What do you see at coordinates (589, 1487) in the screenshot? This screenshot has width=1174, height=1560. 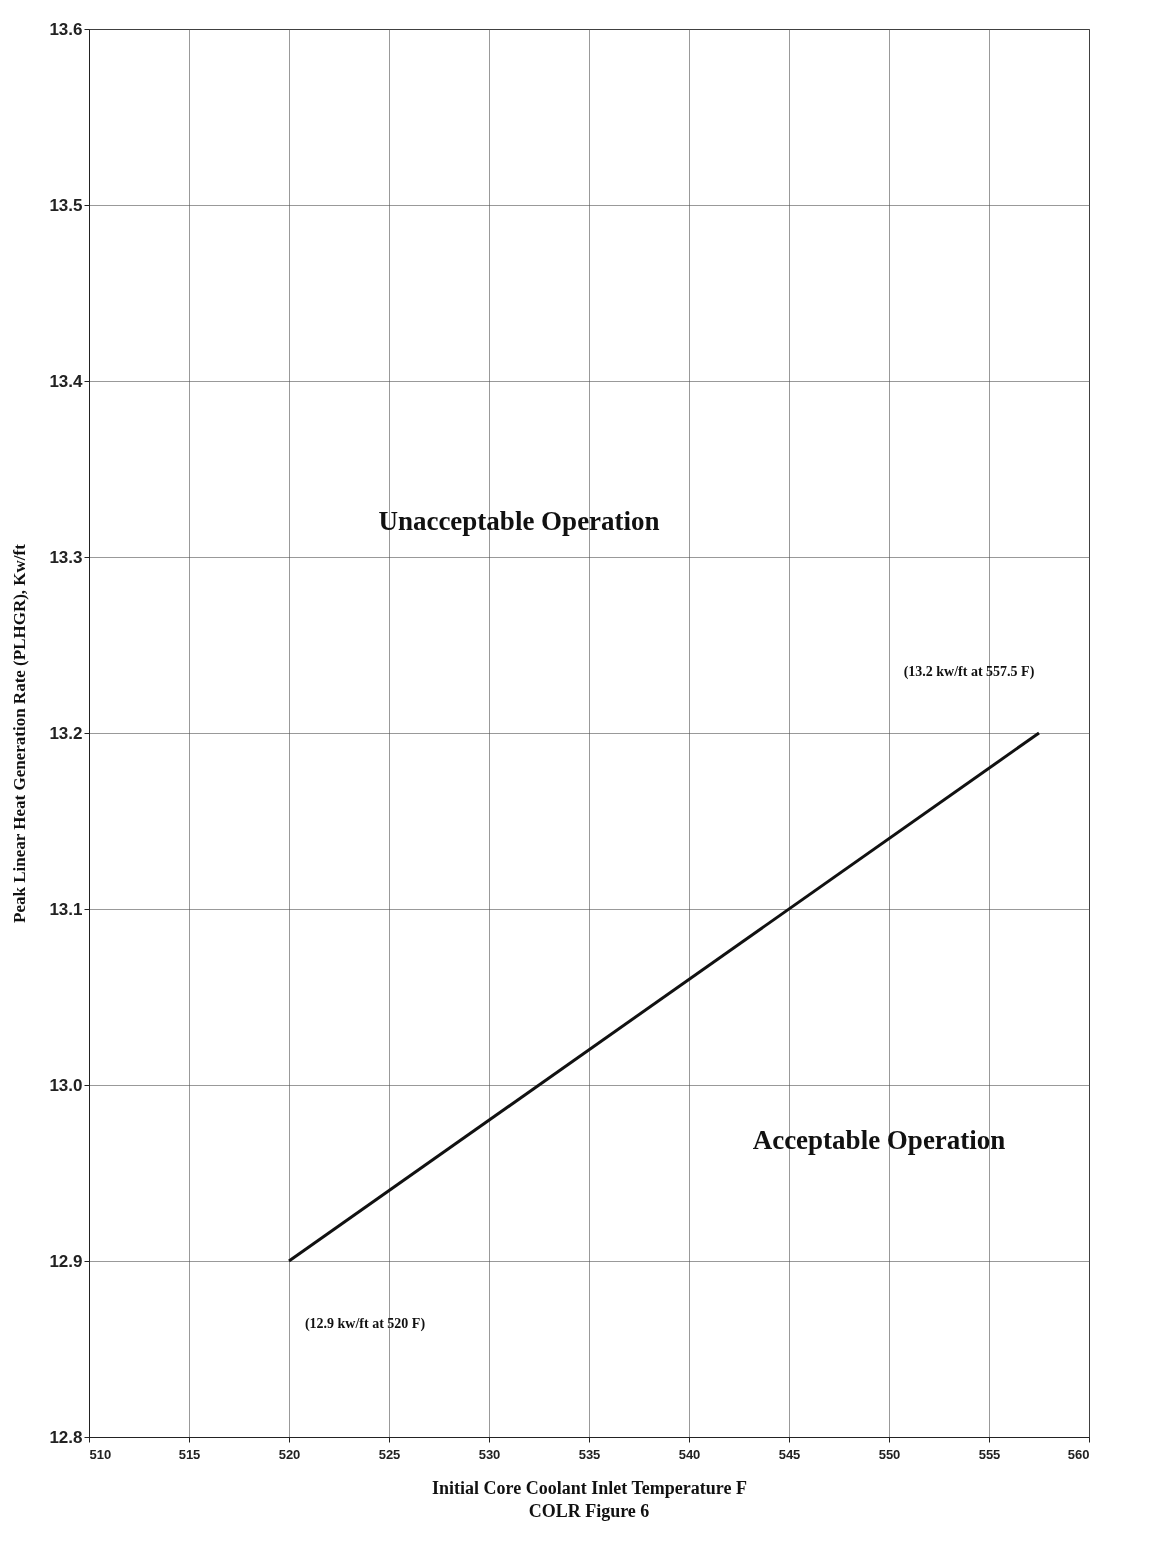 I see `x-axis-title: Initial Core Coolant Inlet Temperature F` at bounding box center [589, 1487].